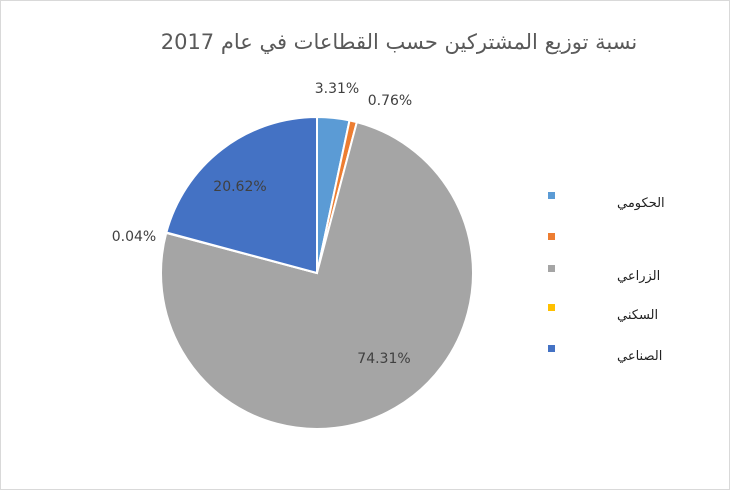  Describe the element at coordinates (239, 187) in the screenshot. I see `data-label: 20.62%` at that location.